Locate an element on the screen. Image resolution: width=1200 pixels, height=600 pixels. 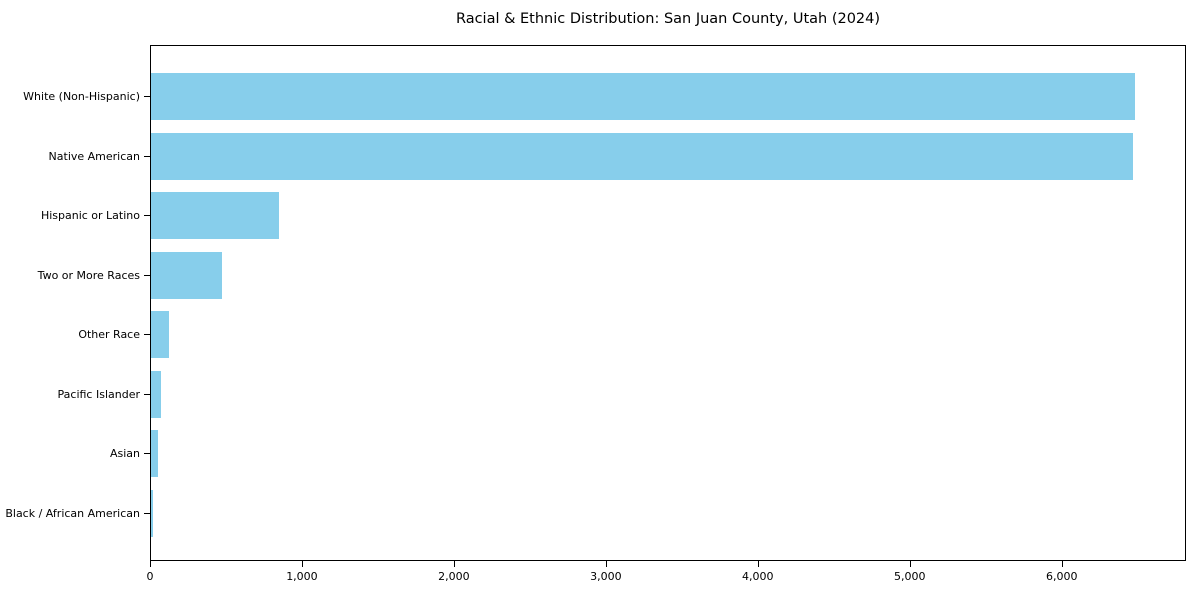
y-tick-label: Hispanic or Latino is located at coordinates (90, 216).